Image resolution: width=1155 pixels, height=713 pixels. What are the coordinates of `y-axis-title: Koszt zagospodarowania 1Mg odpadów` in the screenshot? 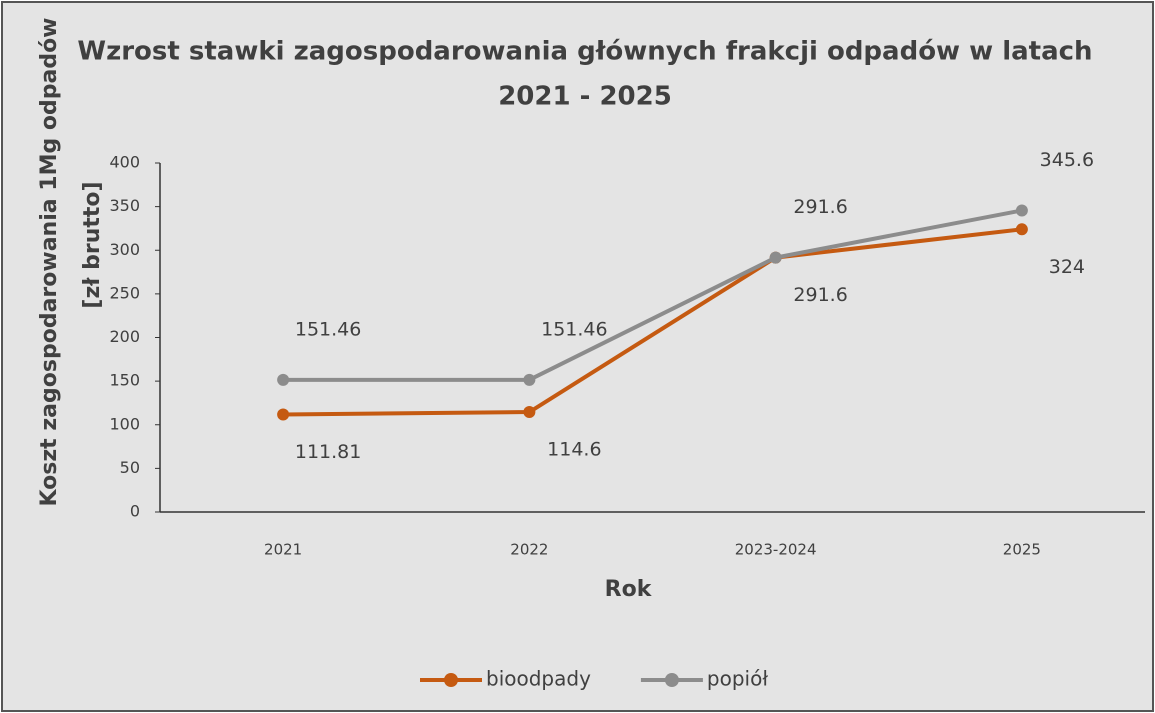 It's located at (49, 261).